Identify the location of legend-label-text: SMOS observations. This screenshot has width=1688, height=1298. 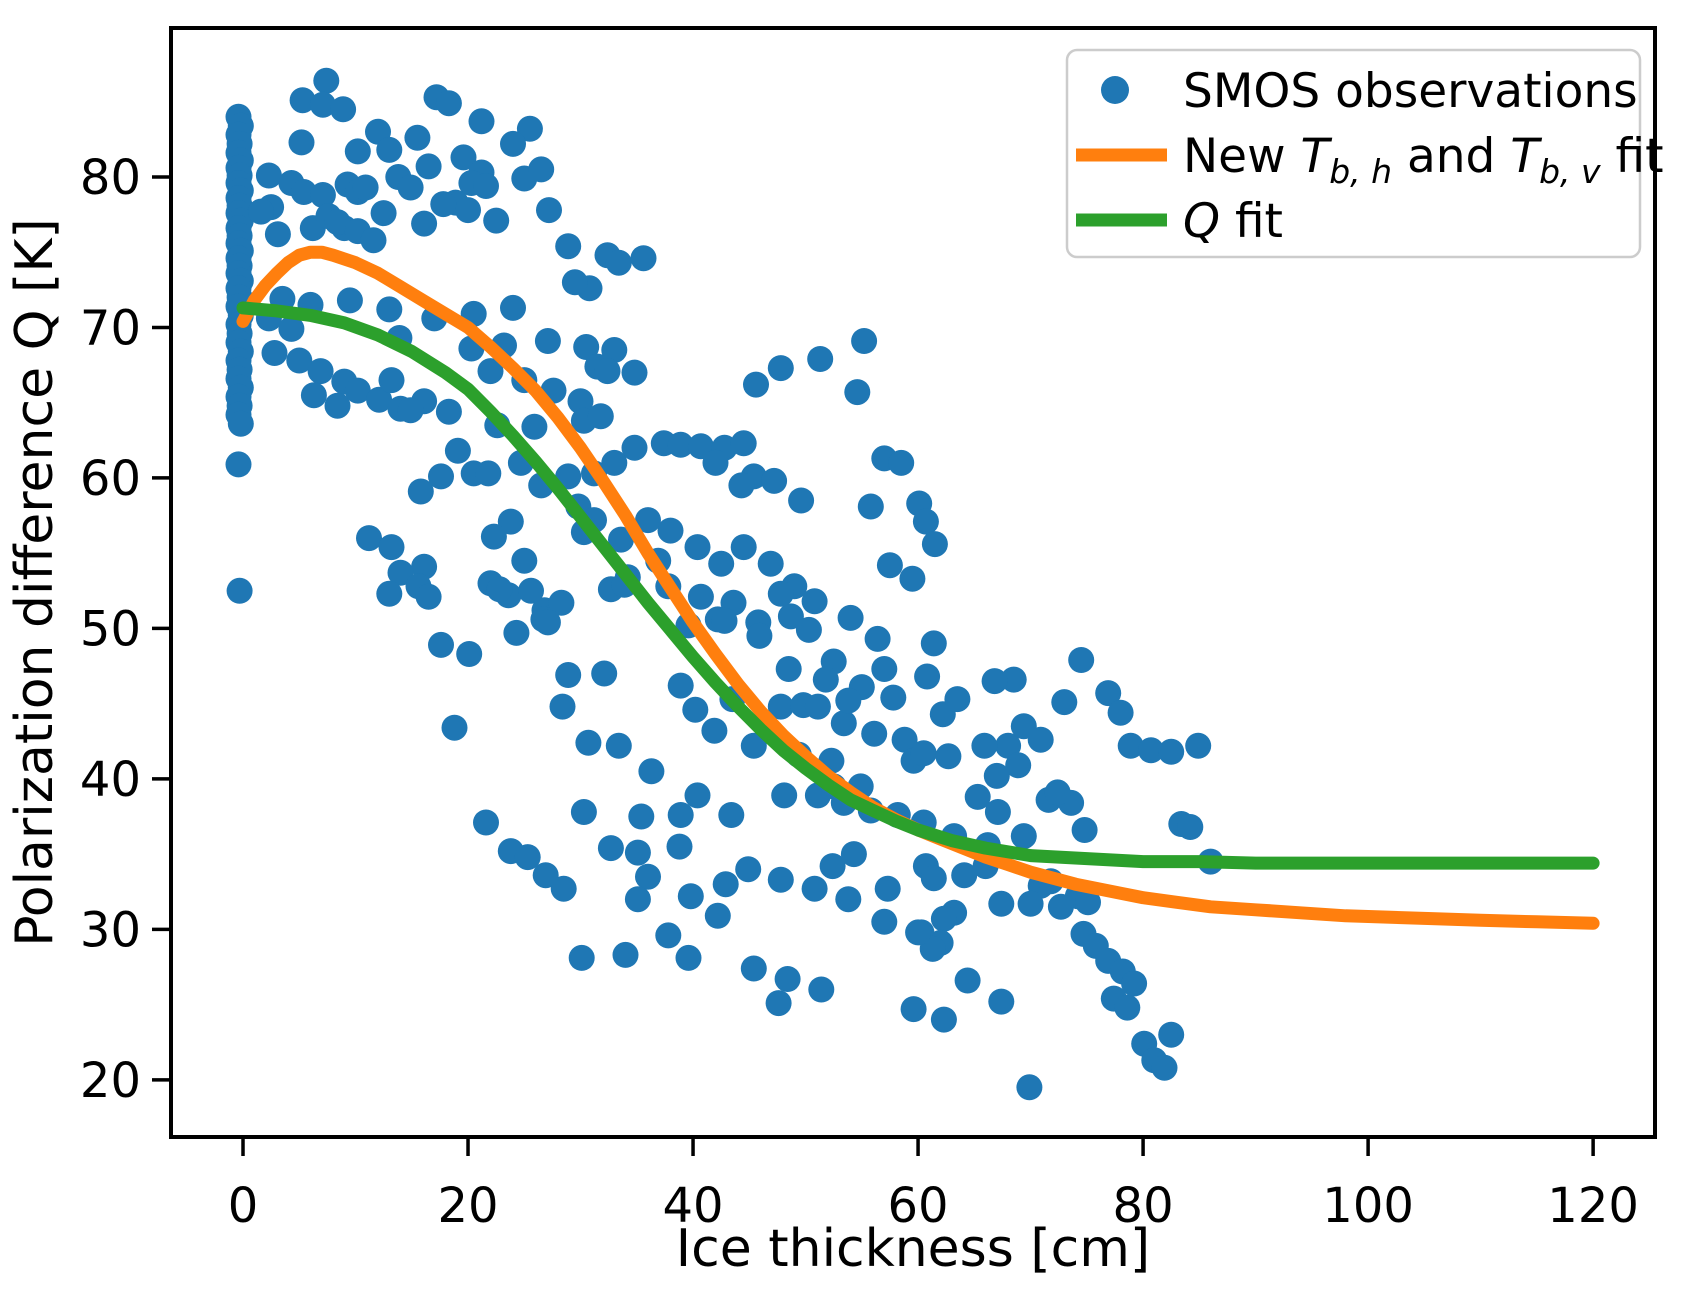
(1410, 91).